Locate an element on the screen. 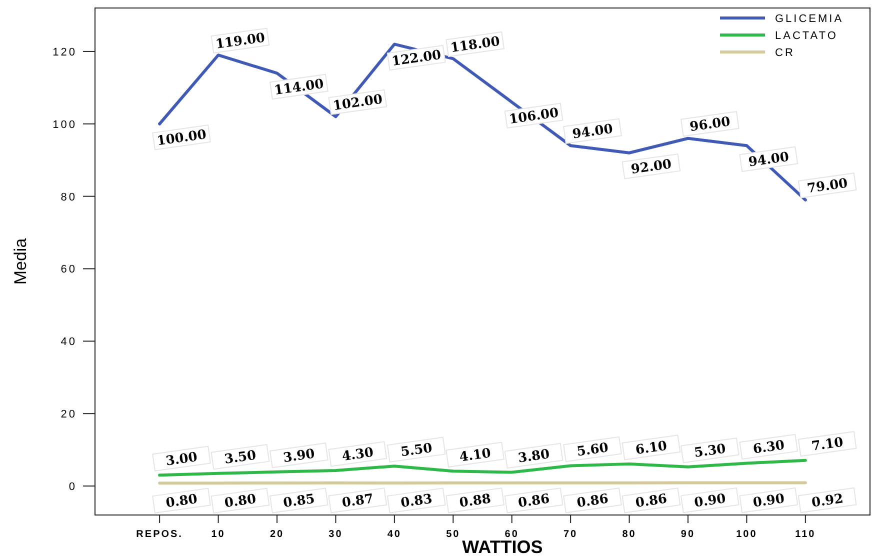 This screenshot has width=885, height=557. data-label: 118.00 is located at coordinates (475, 45).